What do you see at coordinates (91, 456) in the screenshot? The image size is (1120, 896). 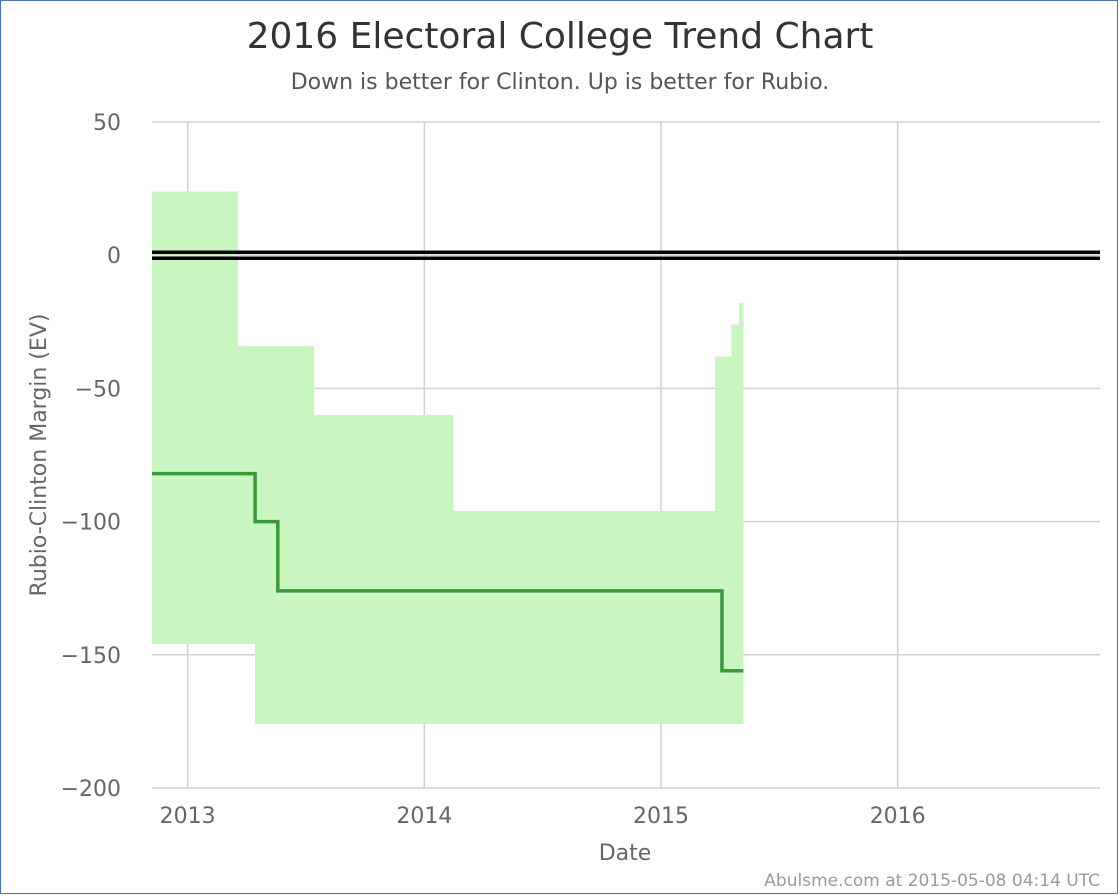 I see `y-tick-labels: 50 0 −50 −100 −150 −200` at bounding box center [91, 456].